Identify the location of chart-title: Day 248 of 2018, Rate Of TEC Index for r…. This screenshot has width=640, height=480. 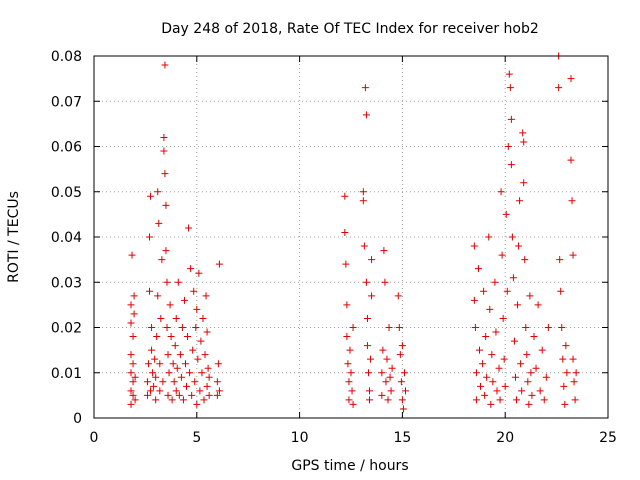
(350, 29).